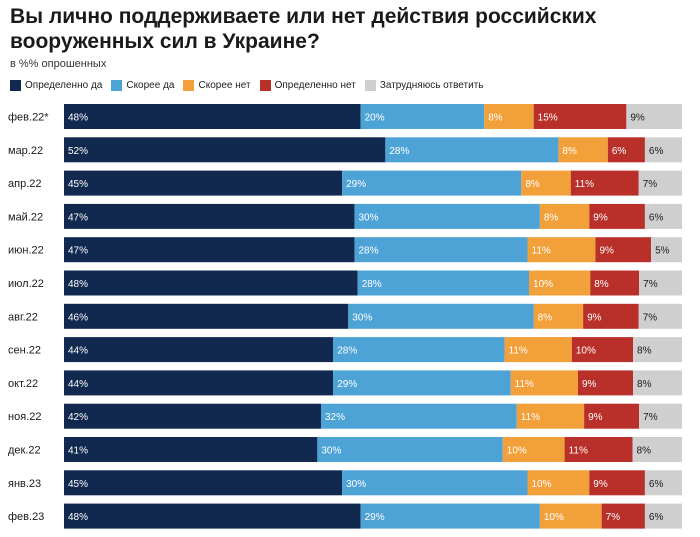 Image resolution: width=700 pixels, height=537 pixels. I want to click on data-label: 32%, so click(335, 417).